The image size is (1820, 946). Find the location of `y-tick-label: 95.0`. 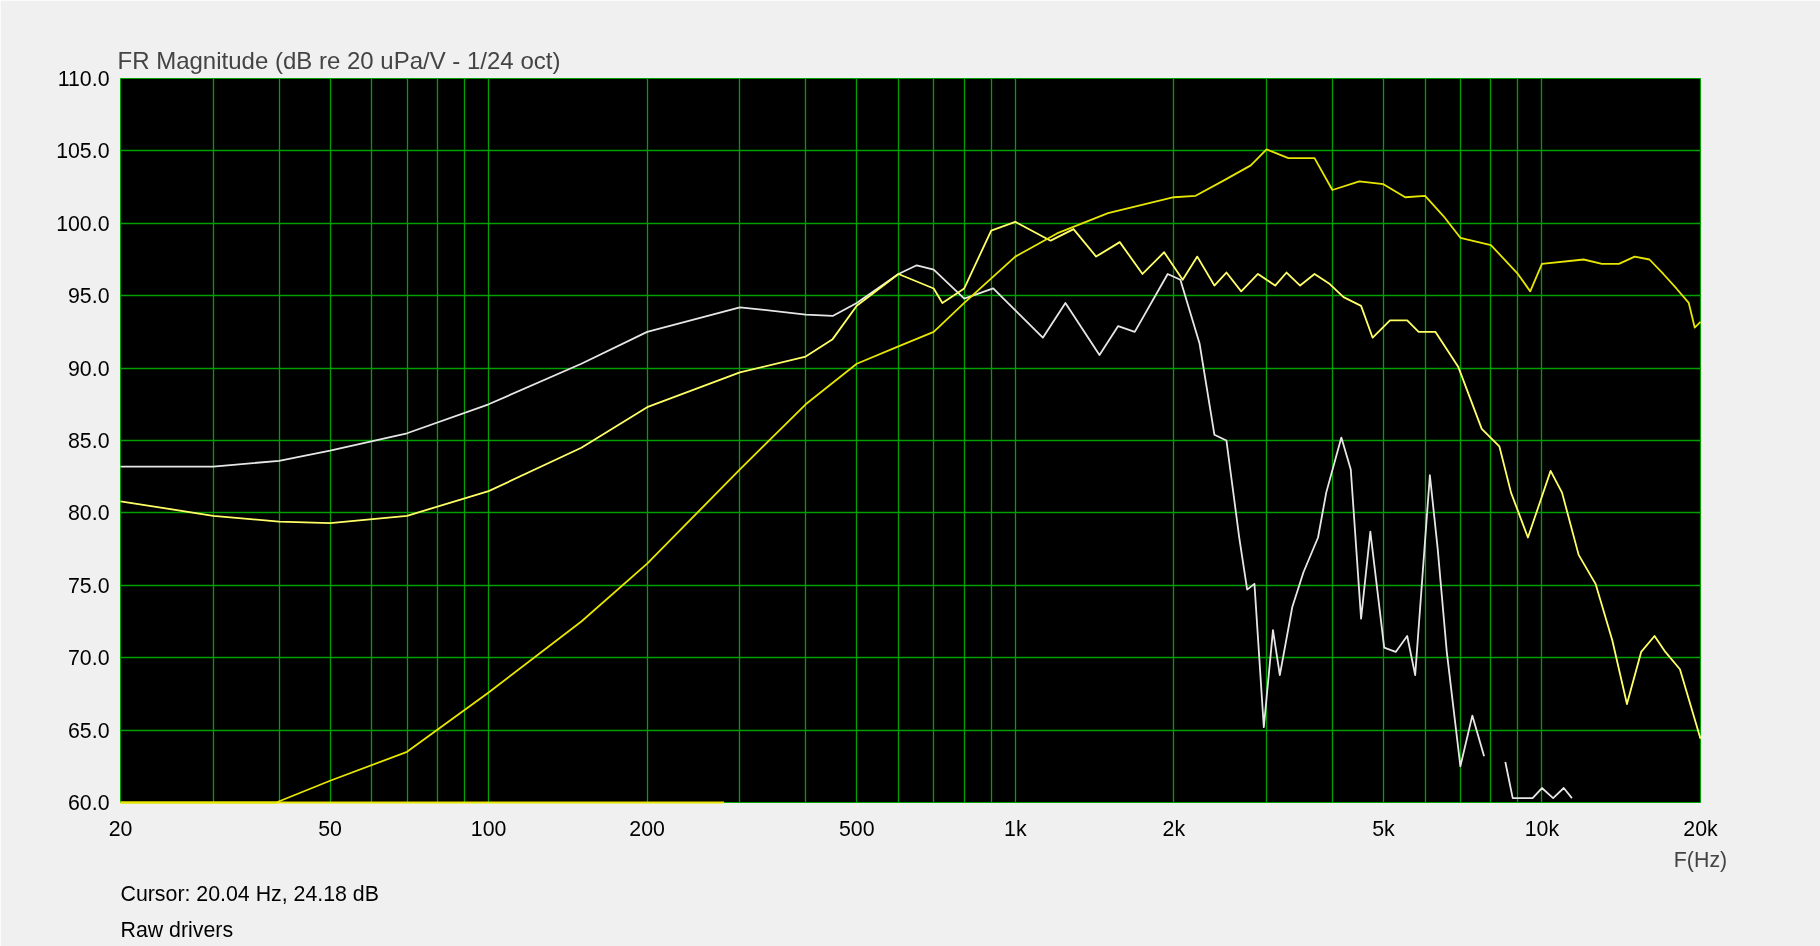

y-tick-label: 95.0 is located at coordinates (88, 296).